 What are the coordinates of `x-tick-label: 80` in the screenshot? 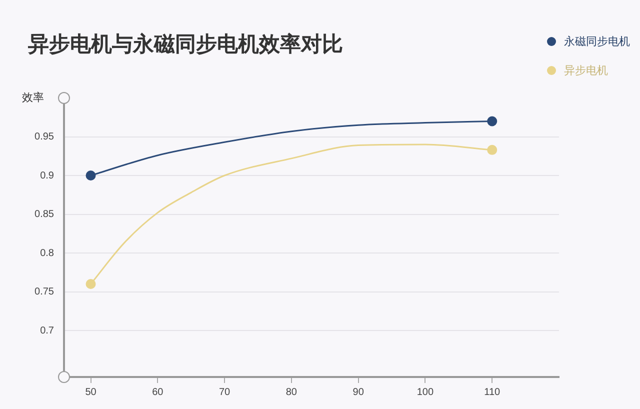 It's located at (292, 392).